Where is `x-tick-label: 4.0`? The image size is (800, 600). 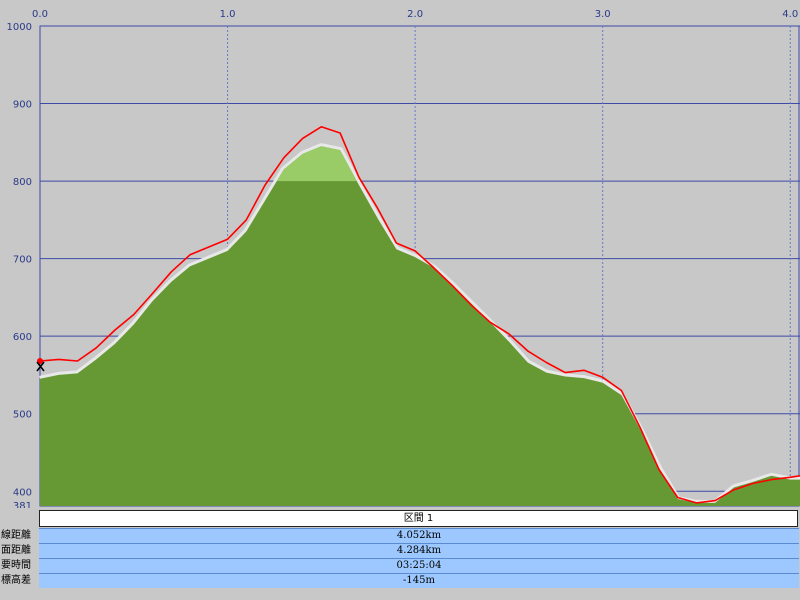
x-tick-label: 4.0 is located at coordinates (790, 14).